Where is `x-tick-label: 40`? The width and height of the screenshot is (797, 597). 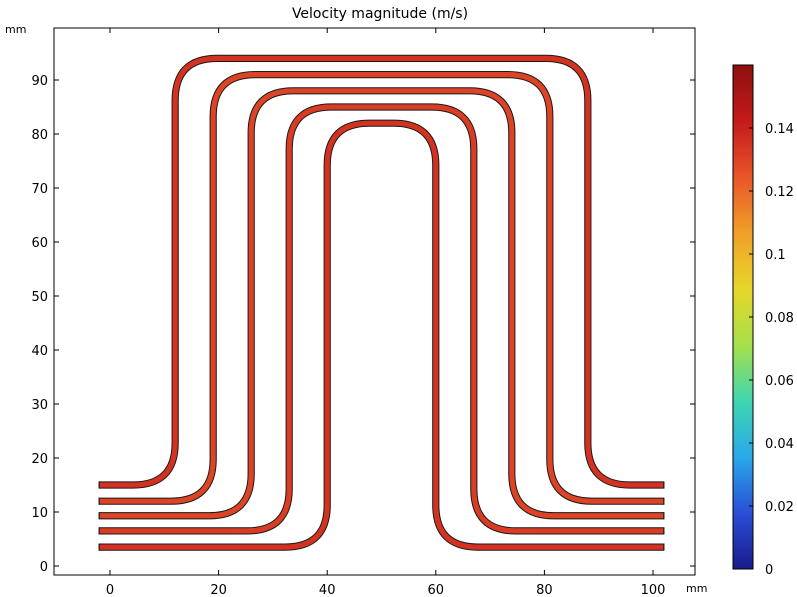 x-tick-label: 40 is located at coordinates (327, 590).